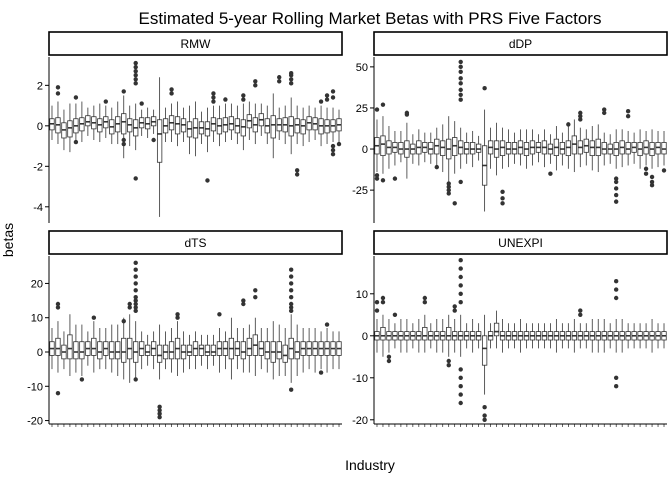 The image size is (672, 480). What do you see at coordinates (362, 109) in the screenshot?
I see `y-tick-label: 25` at bounding box center [362, 109].